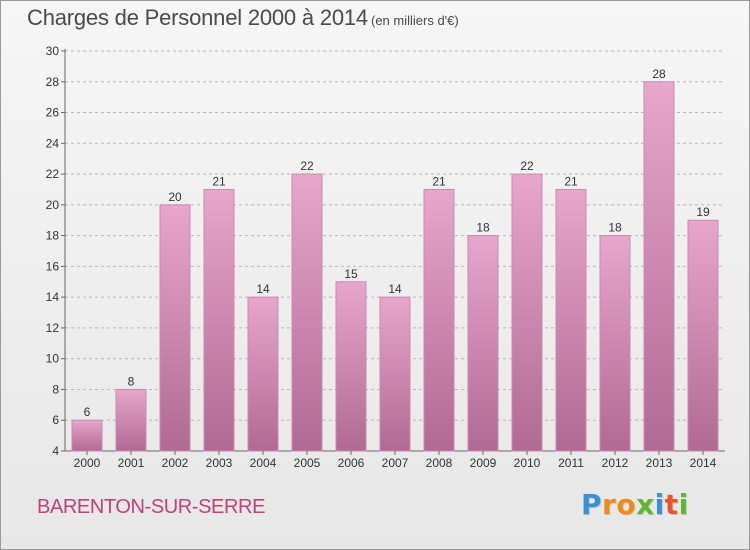 The width and height of the screenshot is (750, 550). What do you see at coordinates (395, 463) in the screenshot?
I see `x-tick-label: 2007` at bounding box center [395, 463].